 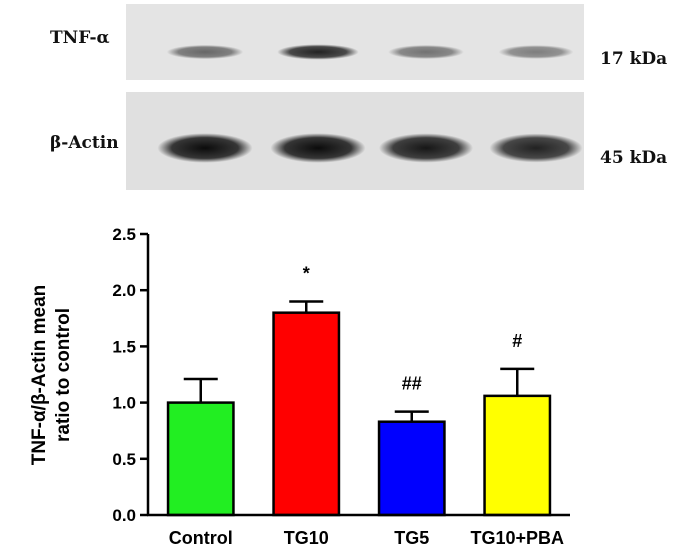 What do you see at coordinates (517, 341) in the screenshot?
I see `significance-marker: #` at bounding box center [517, 341].